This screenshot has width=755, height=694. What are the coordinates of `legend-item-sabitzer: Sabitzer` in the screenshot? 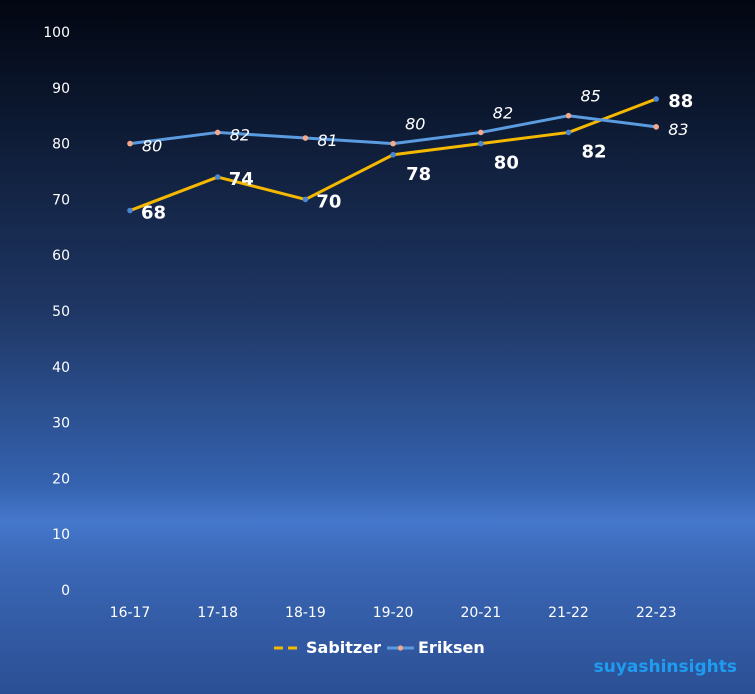 It's located at (327, 647).